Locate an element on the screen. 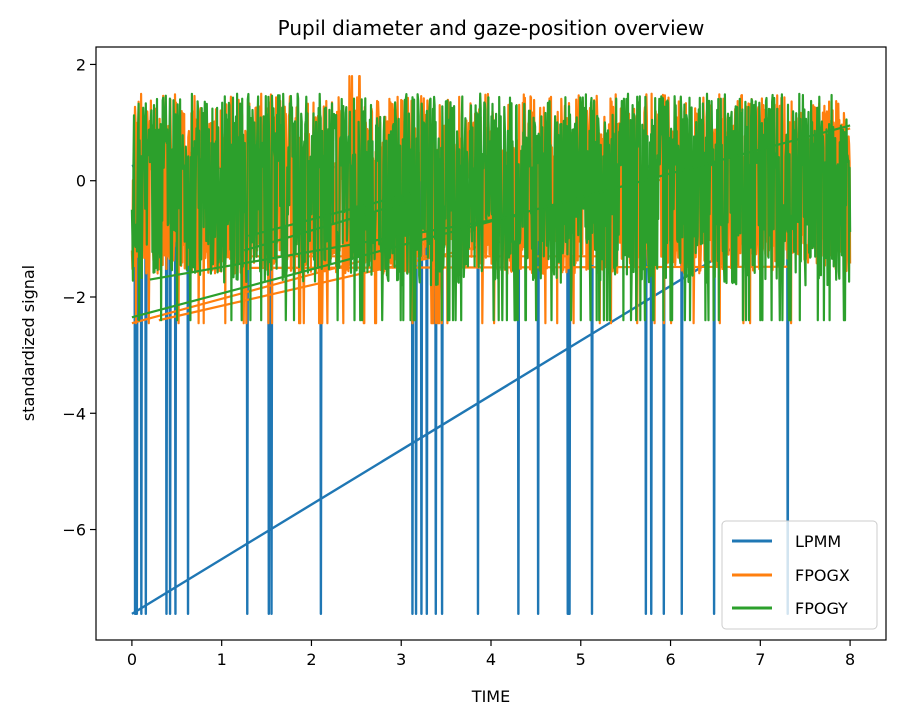 This screenshot has height=726, width=904. legend-box is located at coordinates (799, 575).